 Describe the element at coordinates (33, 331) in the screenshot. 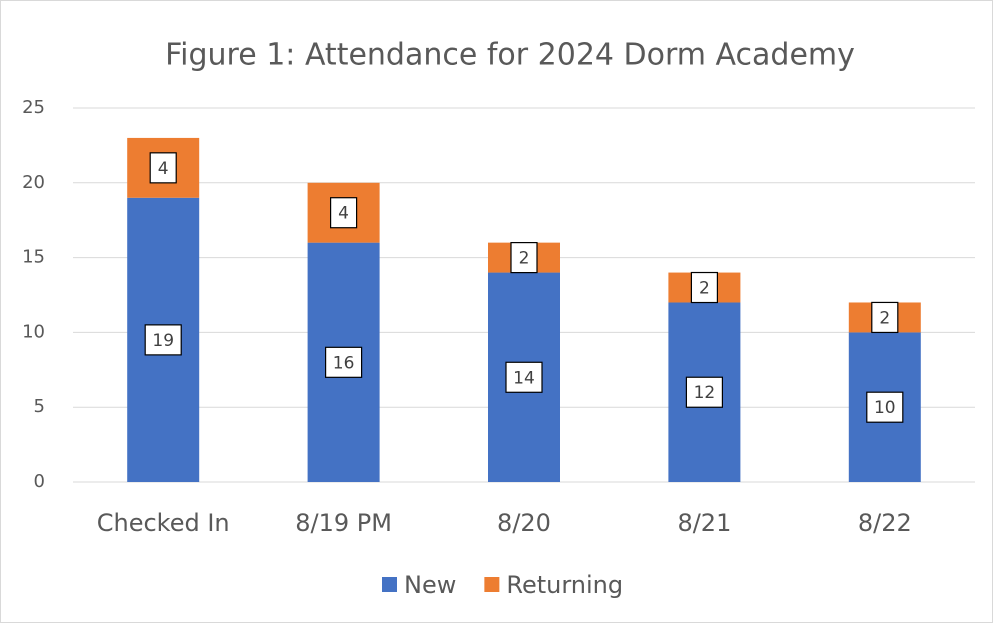

I see `y-tick-label: 10` at that location.